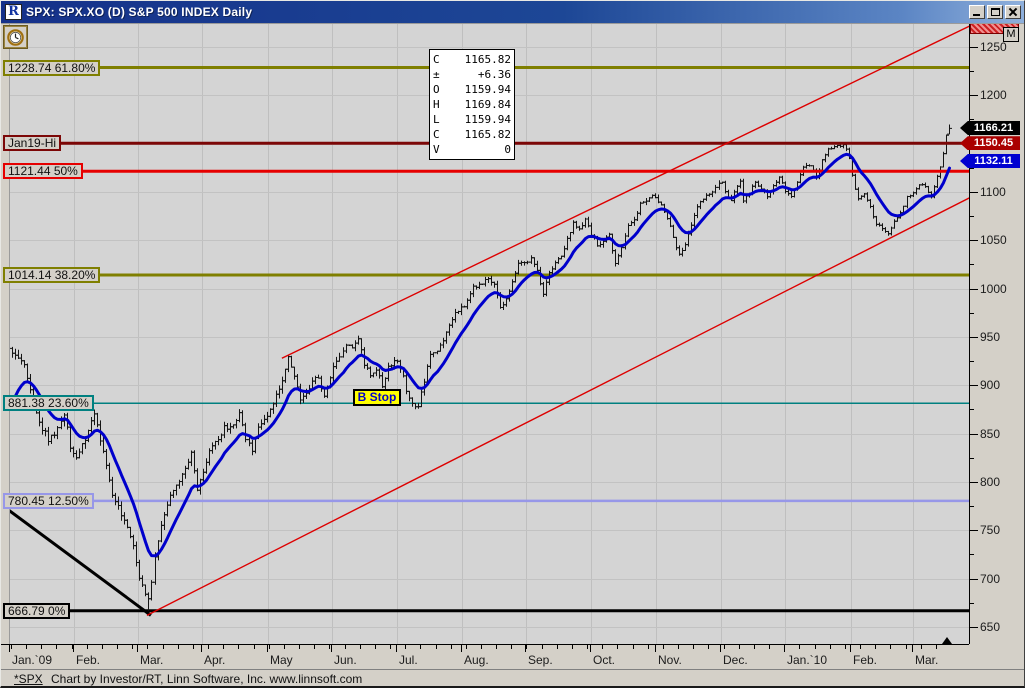 This screenshot has width=1025, height=688. Describe the element at coordinates (993, 95) in the screenshot. I see `y-tick-label: 1200` at that location.